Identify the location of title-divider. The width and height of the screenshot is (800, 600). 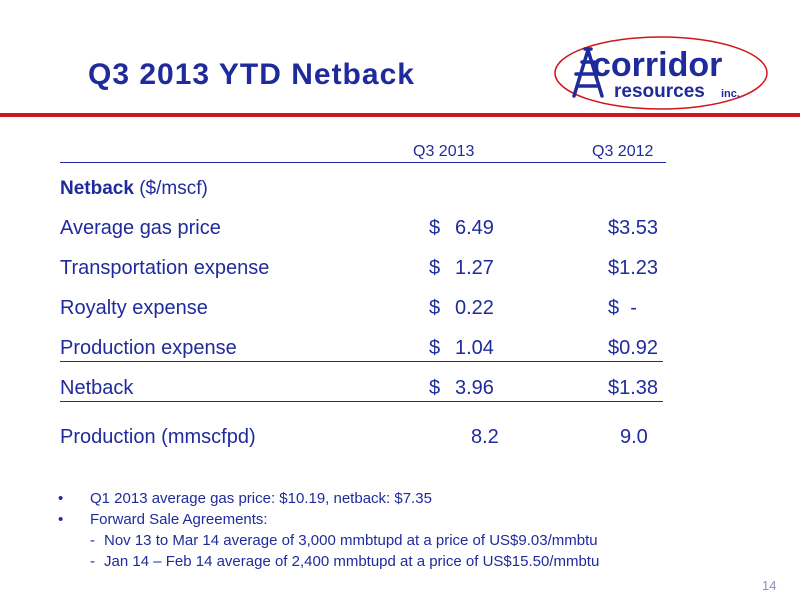
(400, 115).